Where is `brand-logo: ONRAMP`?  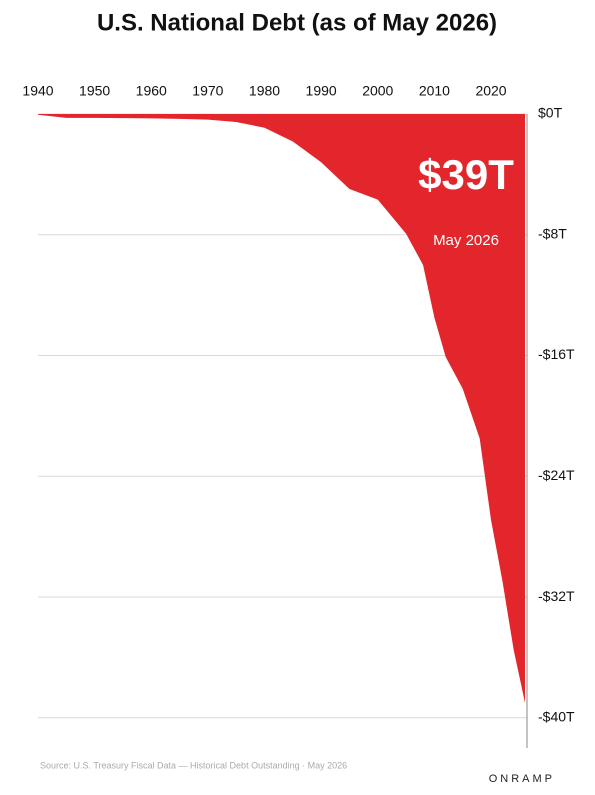 brand-logo: ONRAMP is located at coordinates (522, 779).